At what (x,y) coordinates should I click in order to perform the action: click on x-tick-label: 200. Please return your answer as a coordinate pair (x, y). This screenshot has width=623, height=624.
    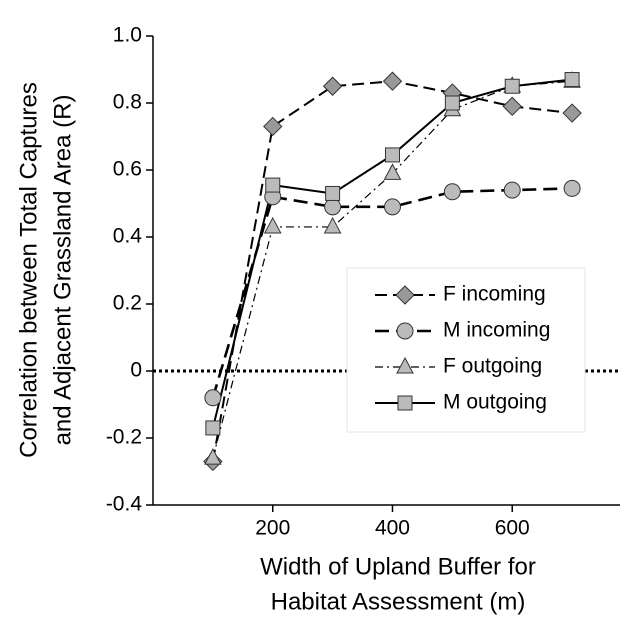
    Looking at the image, I should click on (272, 528).